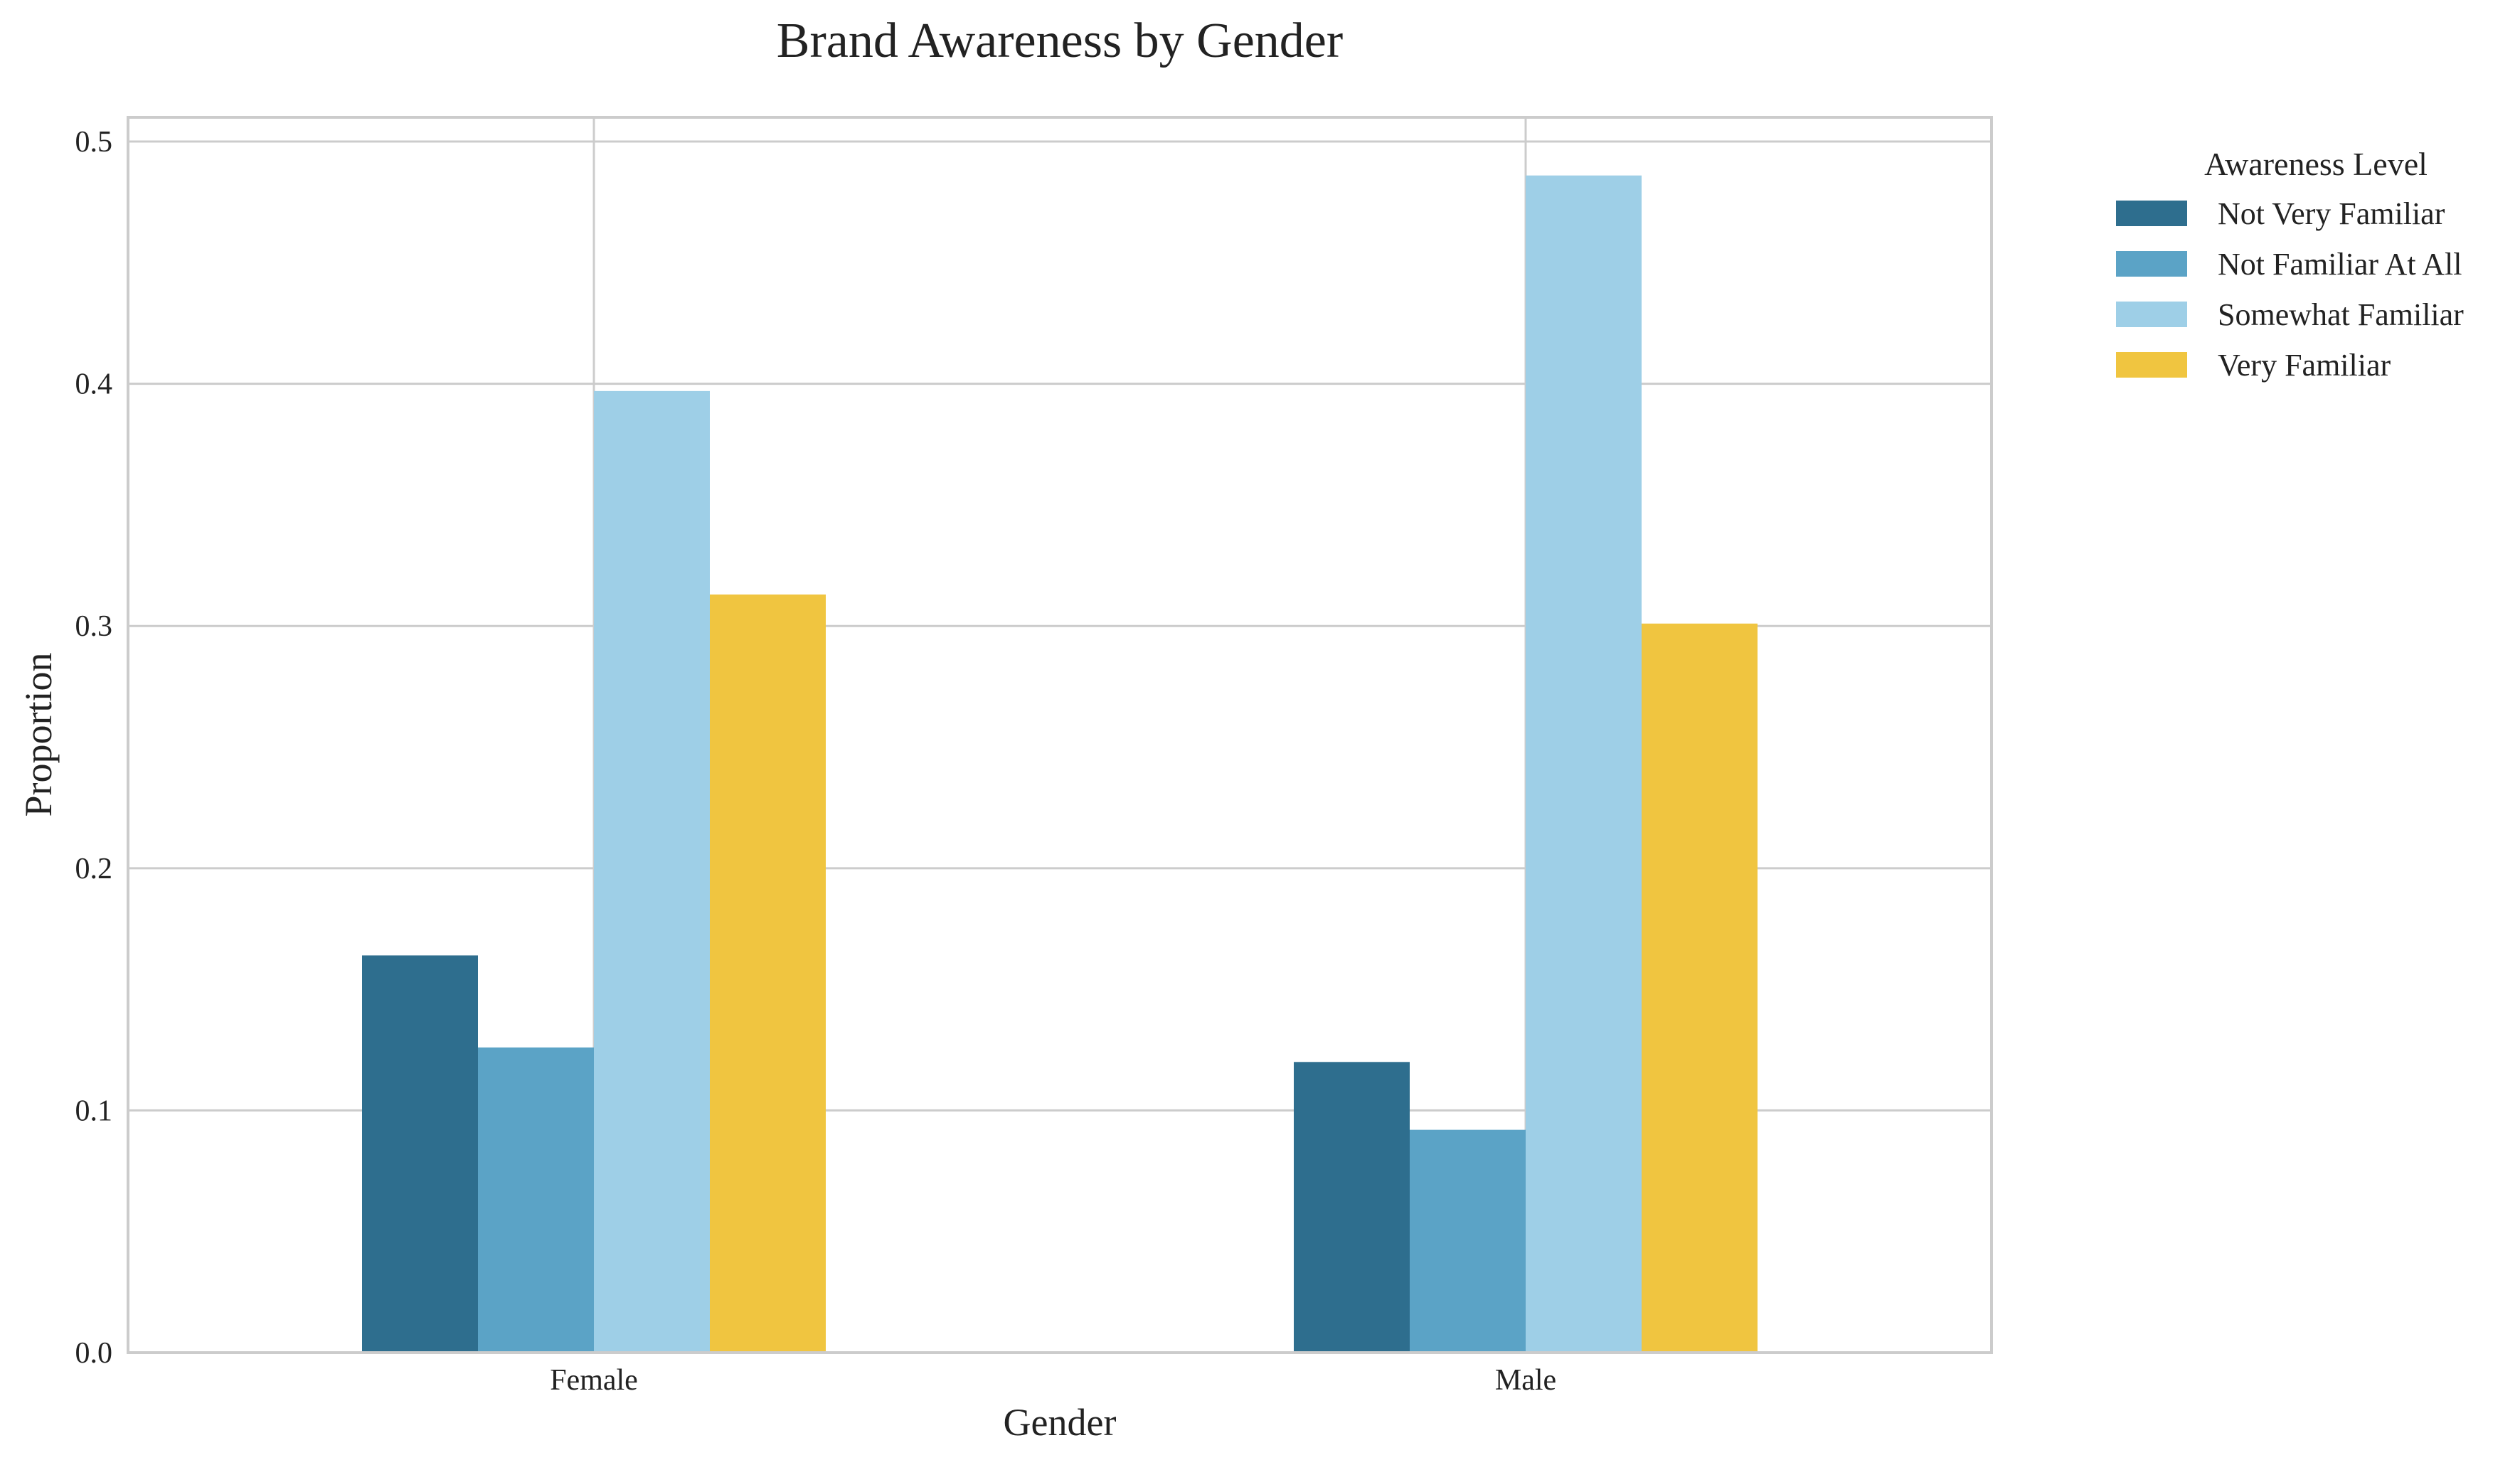  Describe the element at coordinates (94, 142) in the screenshot. I see `y-tick-label: 0.5` at that location.